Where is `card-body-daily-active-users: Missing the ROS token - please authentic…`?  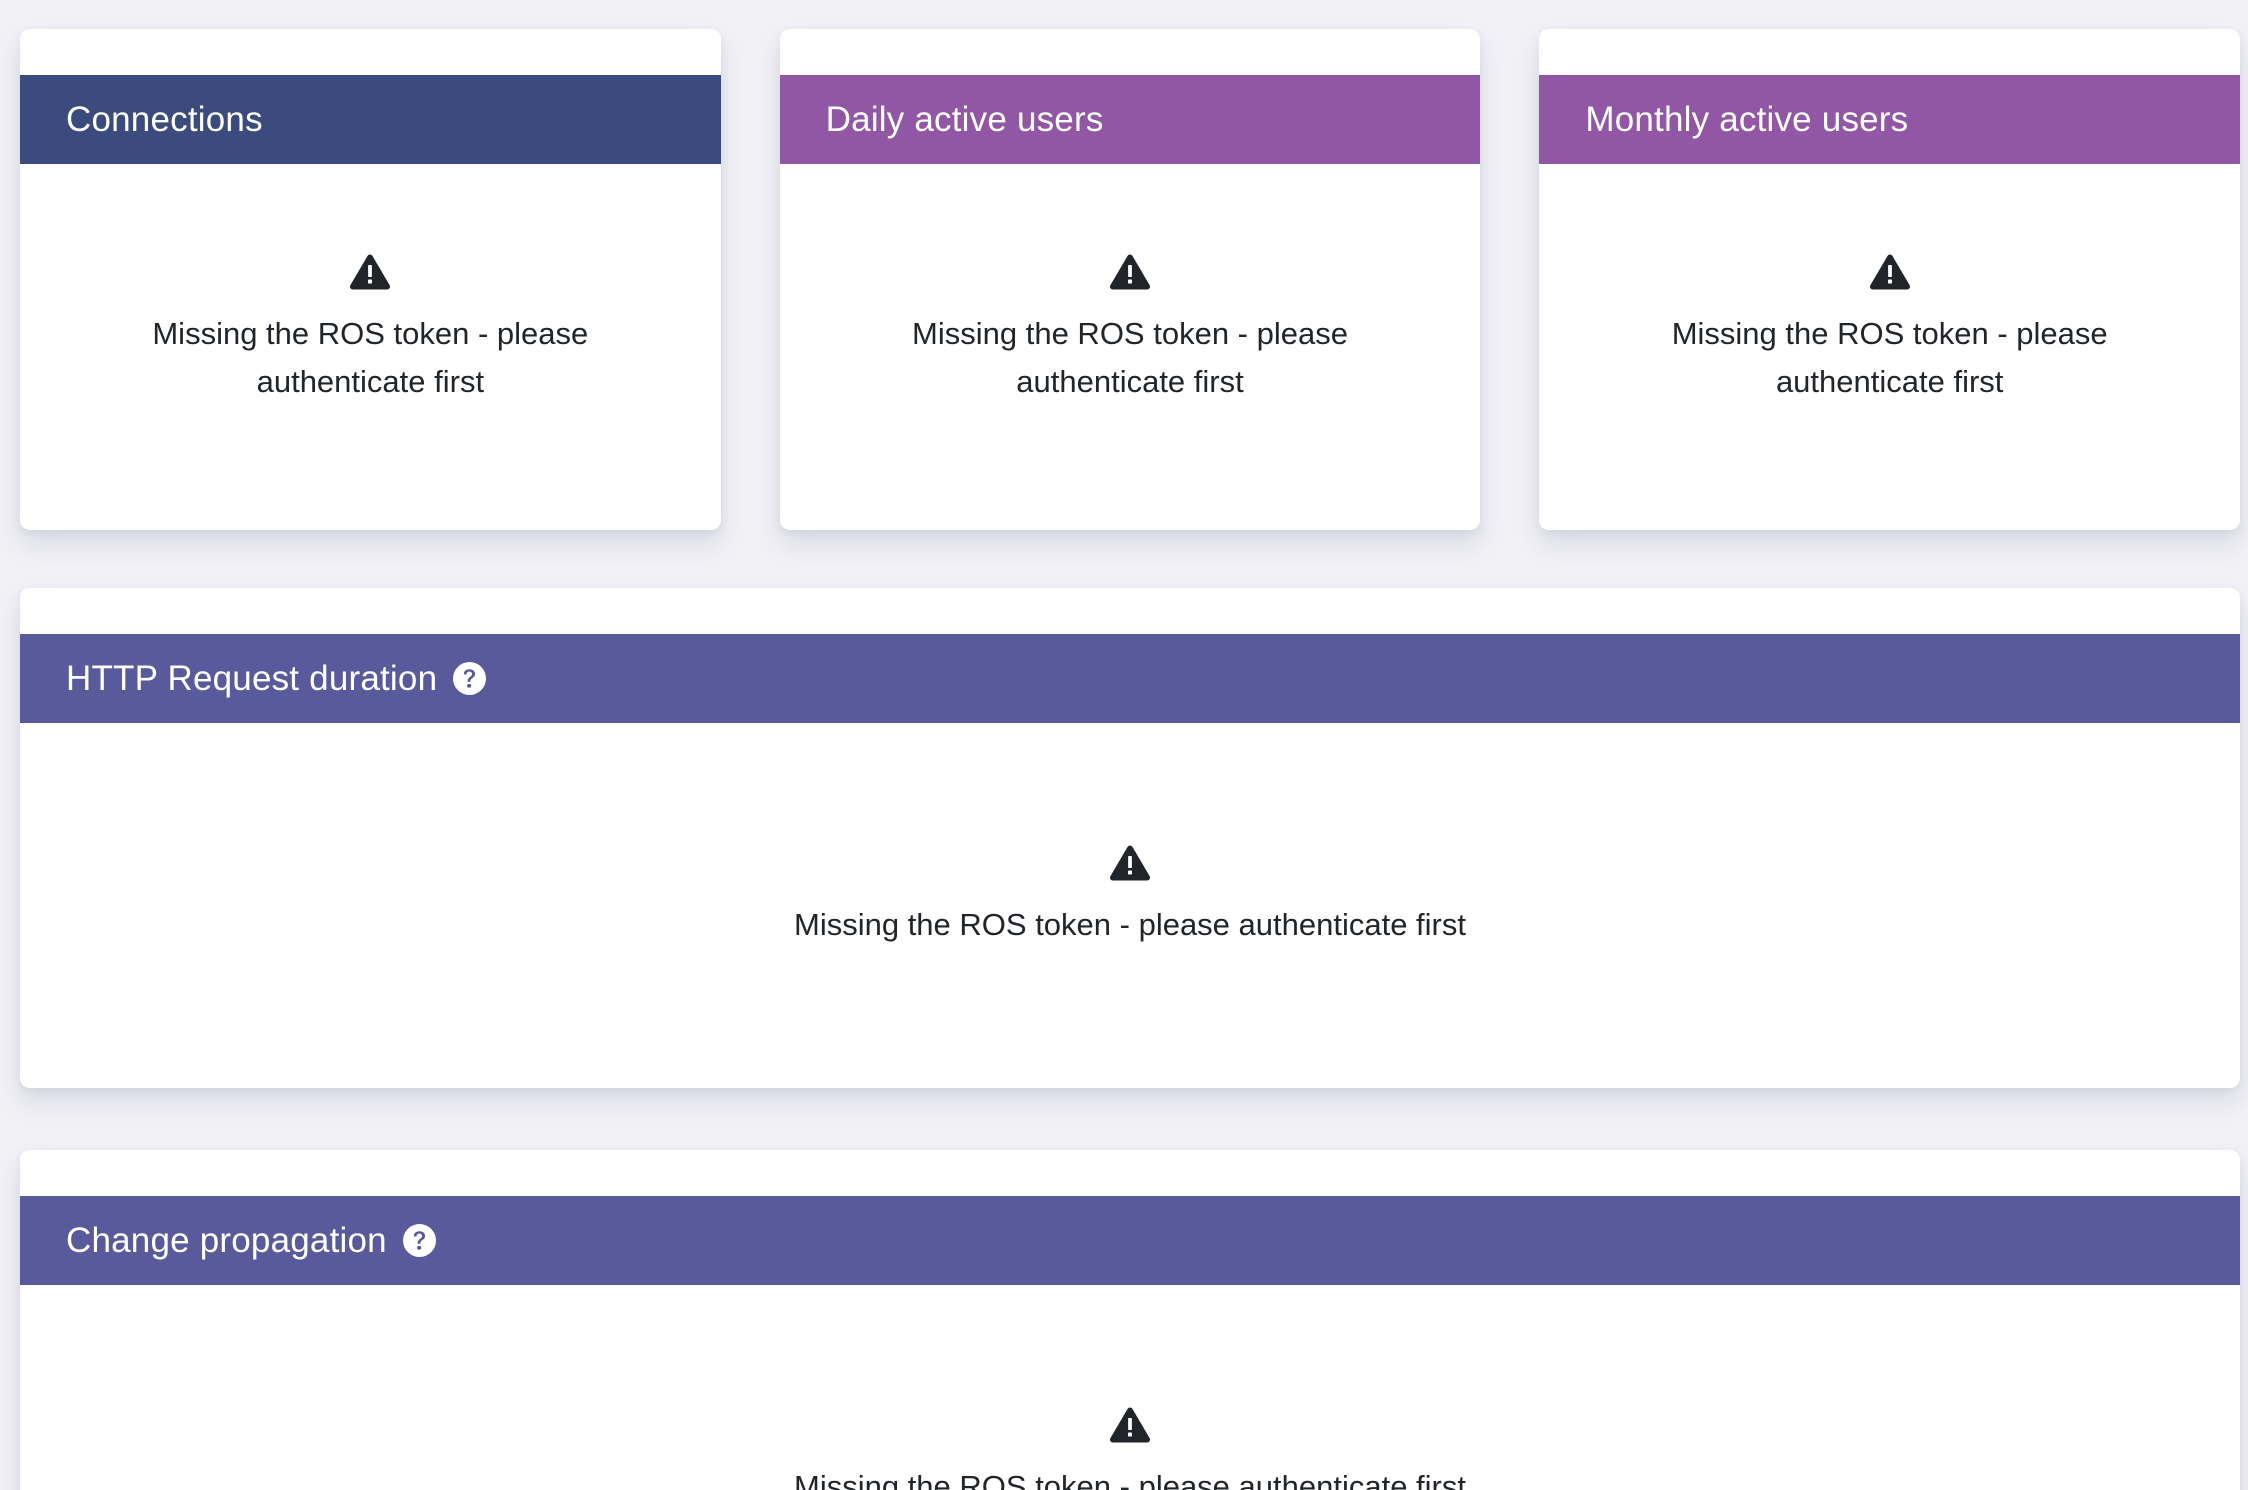 card-body-daily-active-users: Missing the ROS token - please authentic… is located at coordinates (1130, 347).